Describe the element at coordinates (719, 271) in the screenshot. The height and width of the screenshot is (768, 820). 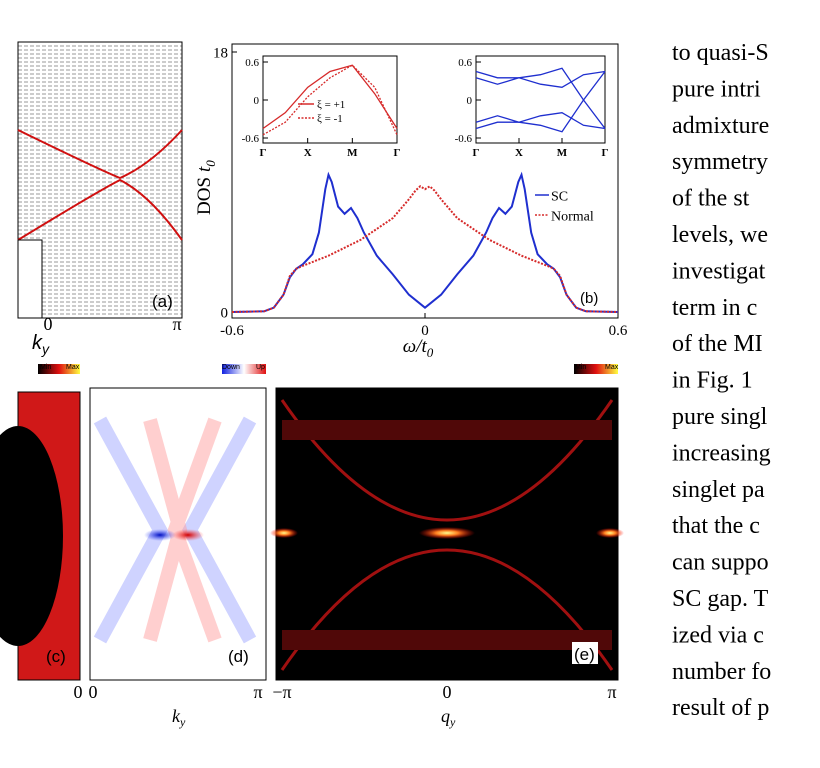
I see `text-line: investigat` at that location.